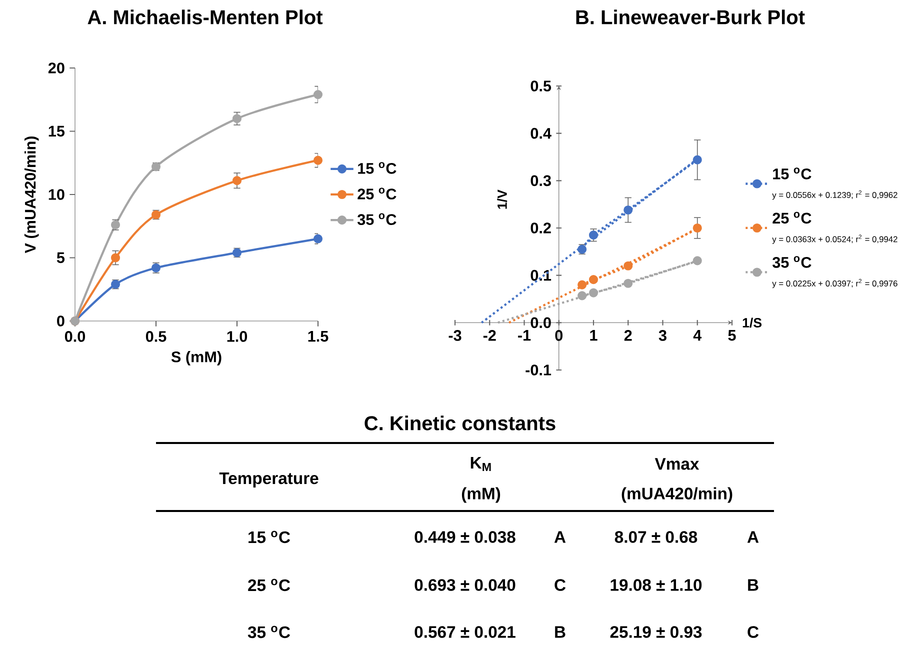 This screenshot has height=648, width=921. I want to click on x-axis-title: 1/S, so click(752, 323).